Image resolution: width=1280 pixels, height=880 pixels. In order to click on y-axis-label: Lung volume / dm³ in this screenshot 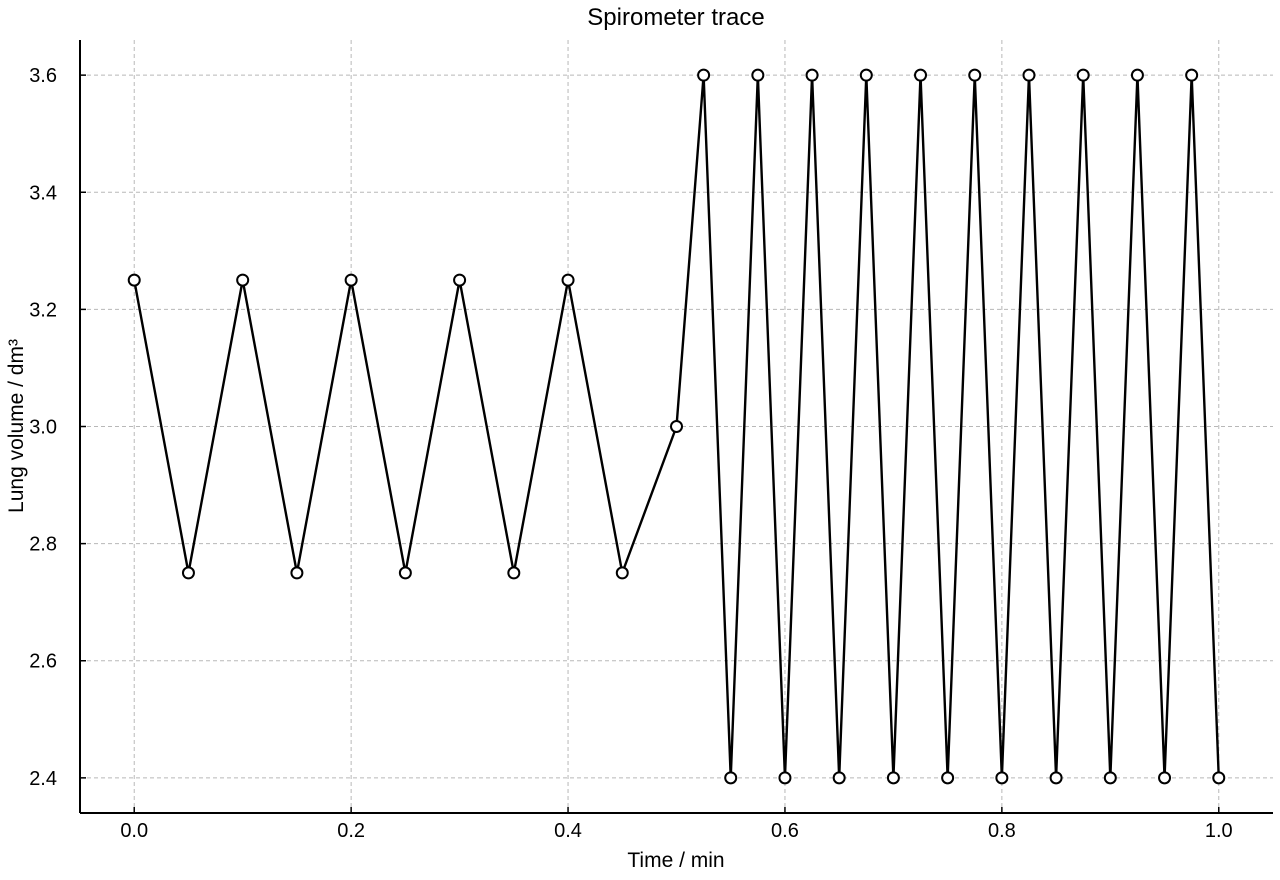, I will do `click(16, 426)`.